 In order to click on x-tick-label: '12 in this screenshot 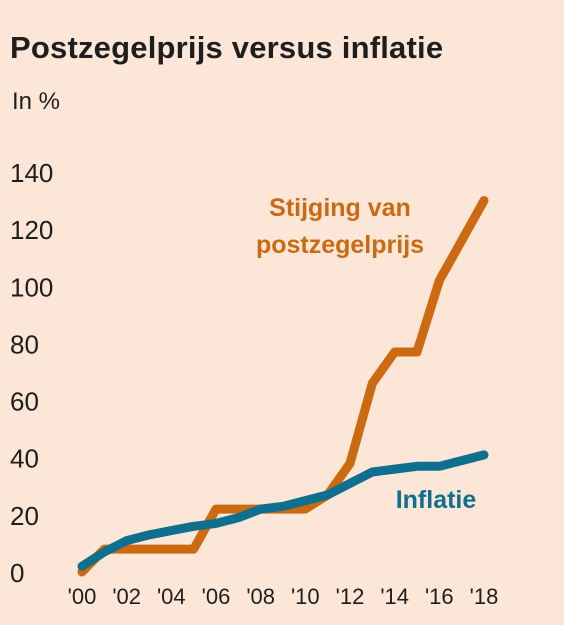, I will do `click(350, 596)`.